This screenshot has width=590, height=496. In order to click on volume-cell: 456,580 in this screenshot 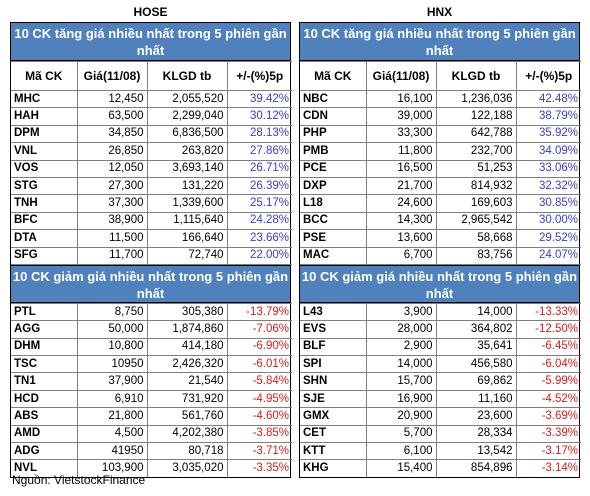, I will do `click(476, 364)`.